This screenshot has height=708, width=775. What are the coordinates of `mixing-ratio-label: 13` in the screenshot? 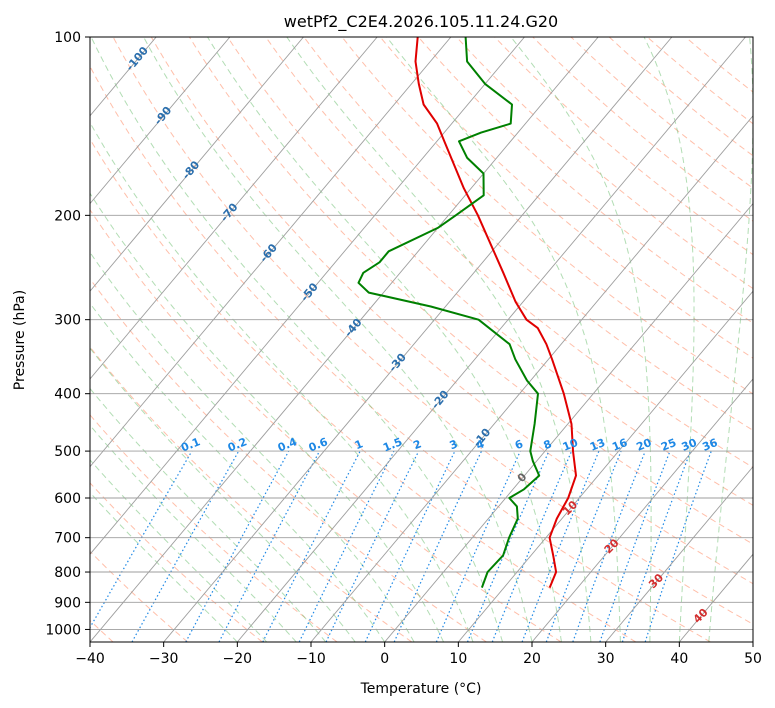 It's located at (597, 445).